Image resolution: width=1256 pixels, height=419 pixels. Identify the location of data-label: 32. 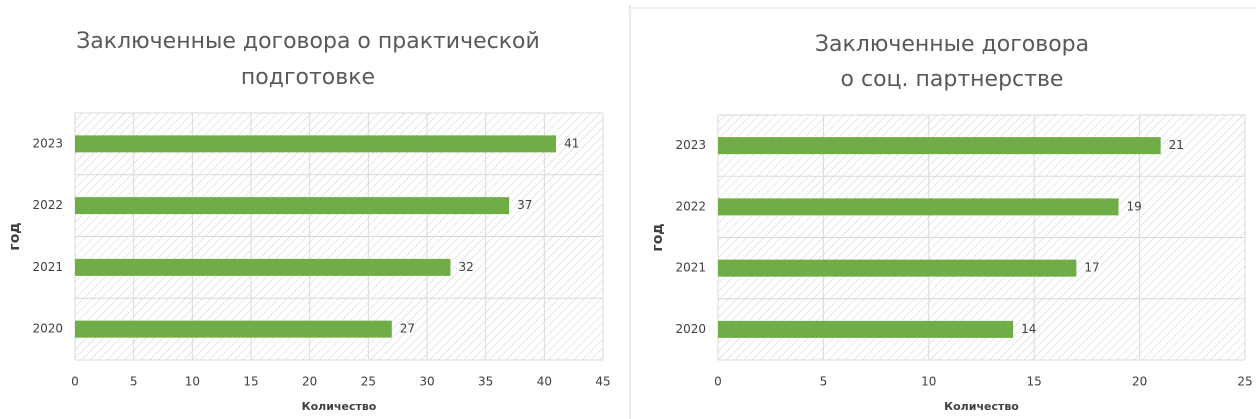
(465, 267).